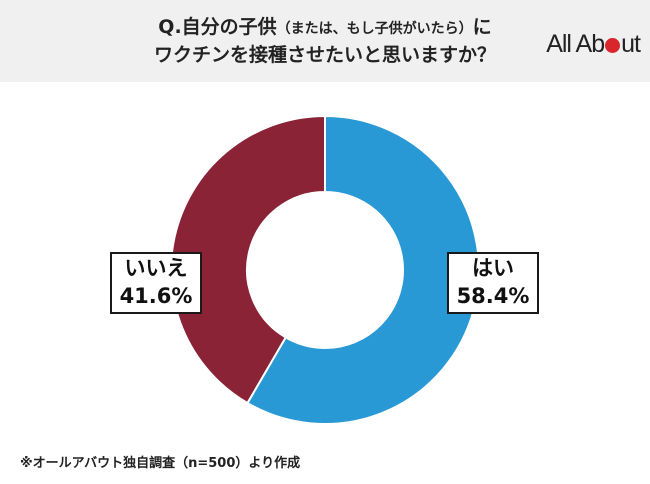 This screenshot has width=650, height=484. I want to click on slice-value-yes: 58.4%, so click(493, 296).